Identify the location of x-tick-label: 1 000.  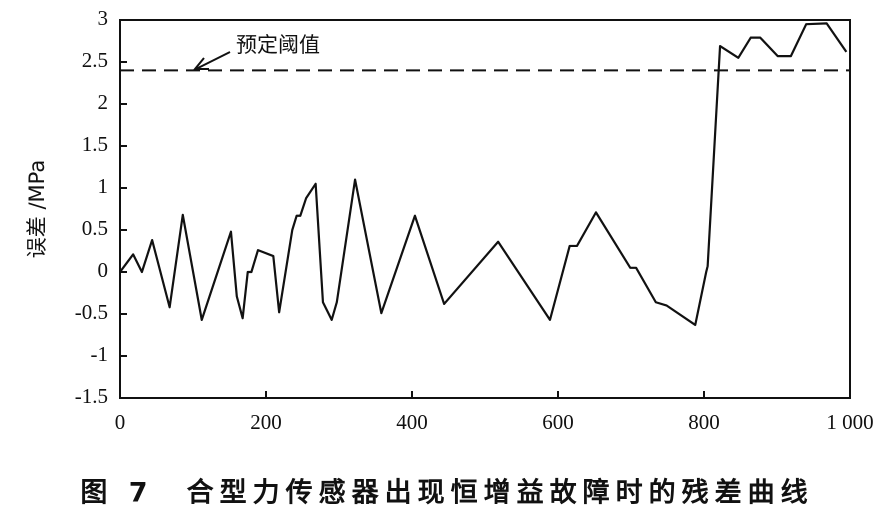
(849, 422).